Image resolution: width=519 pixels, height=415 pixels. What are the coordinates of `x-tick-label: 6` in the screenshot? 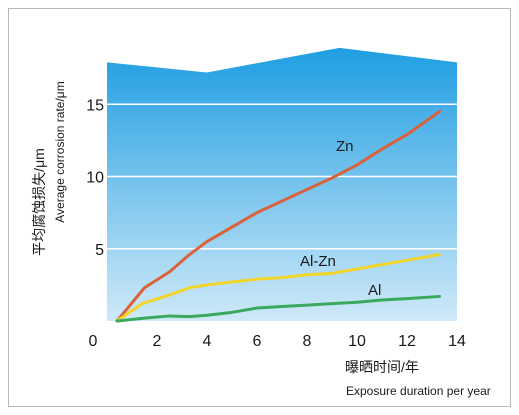 It's located at (257, 341).